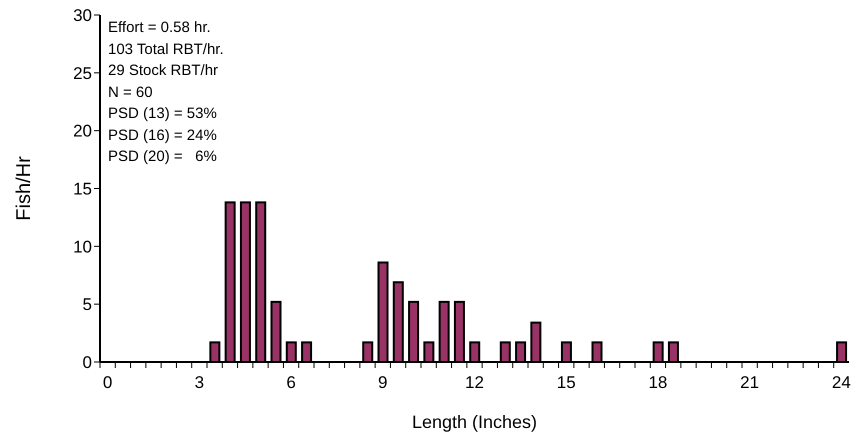 The image size is (857, 442). What do you see at coordinates (166, 50) in the screenshot?
I see `annotation: 103 Total RBT/hr.` at bounding box center [166, 50].